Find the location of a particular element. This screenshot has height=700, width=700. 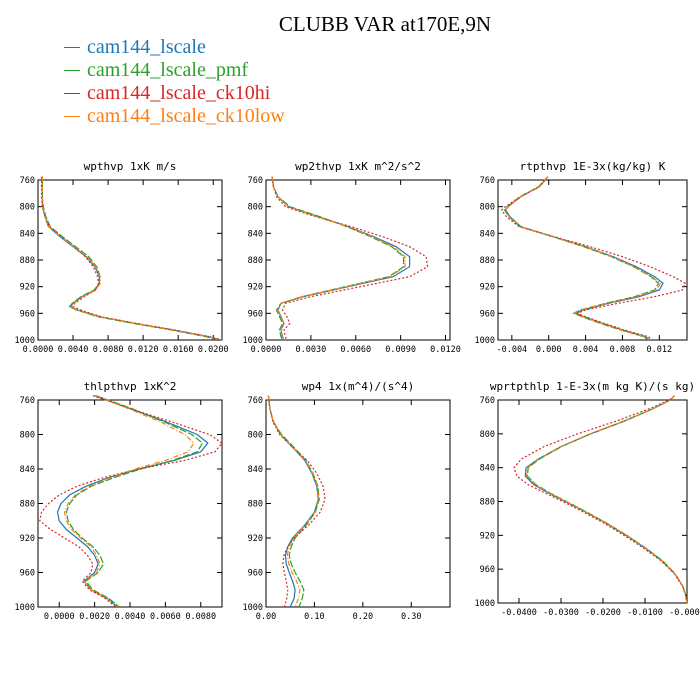

x-tick-label: -0.0000 is located at coordinates (684, 613).